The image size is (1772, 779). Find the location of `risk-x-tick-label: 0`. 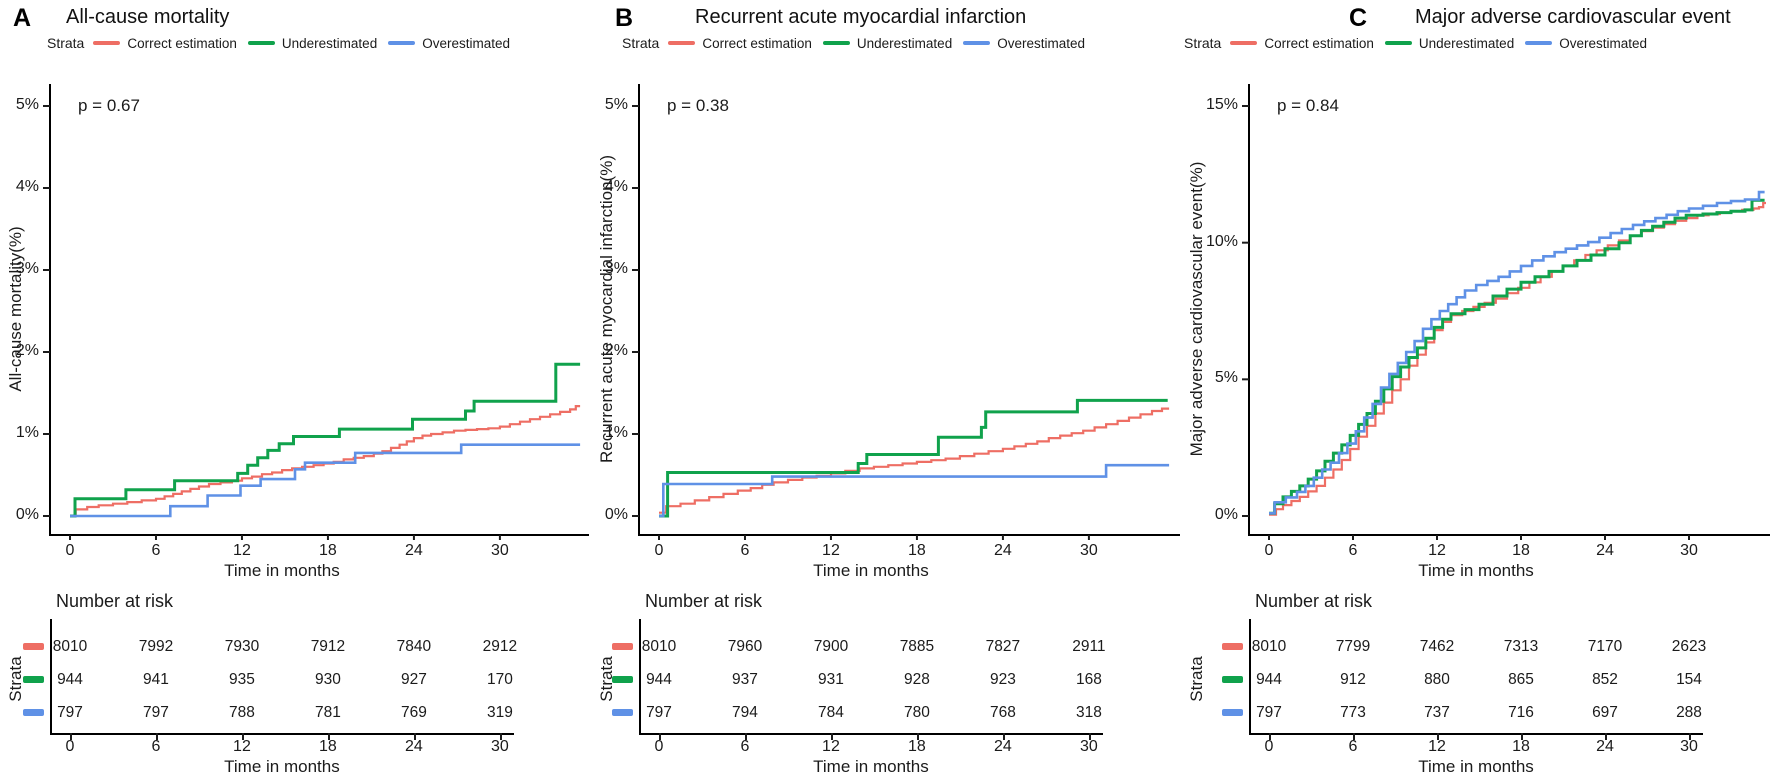

risk-x-tick-label: 0 is located at coordinates (659, 746).